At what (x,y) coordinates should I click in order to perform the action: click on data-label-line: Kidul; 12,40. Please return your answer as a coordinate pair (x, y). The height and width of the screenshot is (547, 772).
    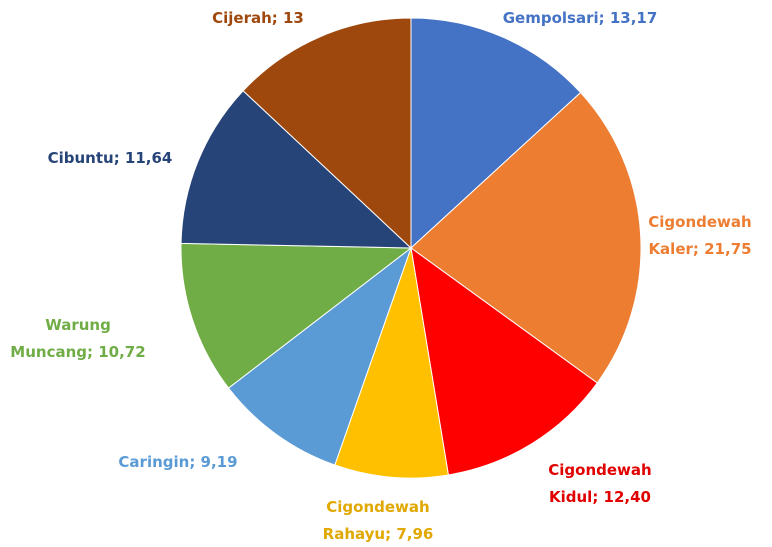
    Looking at the image, I should click on (600, 497).